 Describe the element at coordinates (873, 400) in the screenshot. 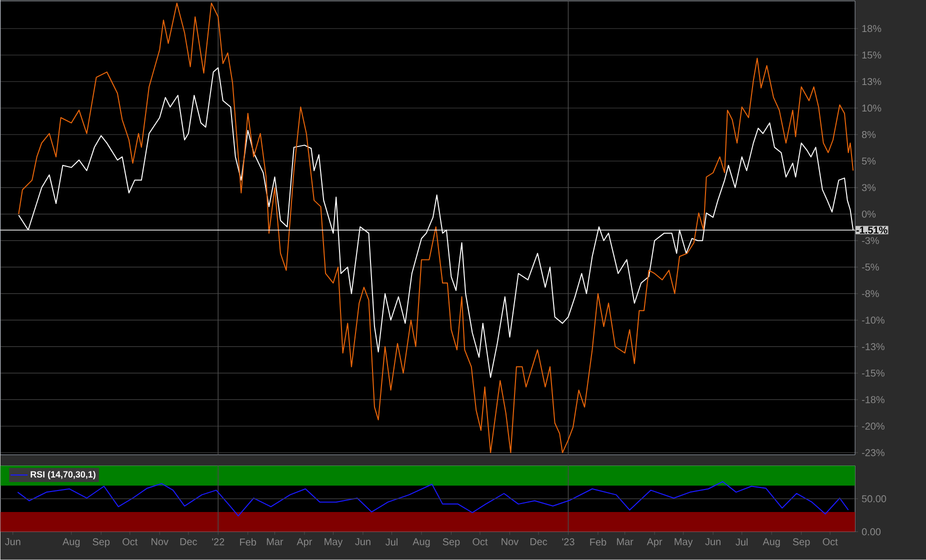

I see `y-tick-label: -18%` at that location.